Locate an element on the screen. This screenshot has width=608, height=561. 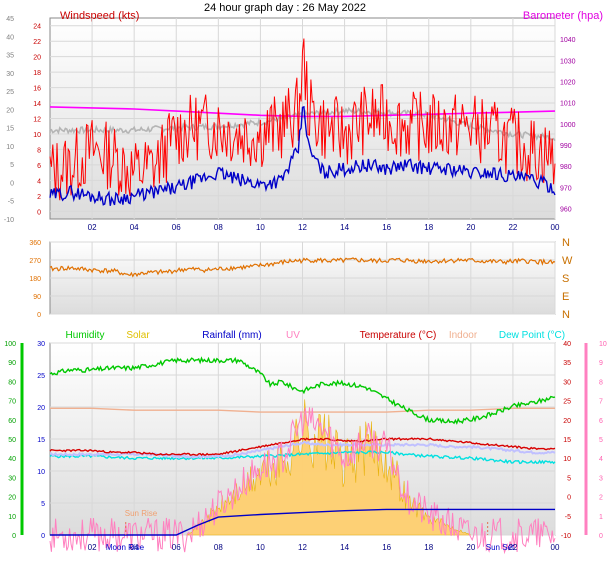
apparent-temperature-line is located at coordinates (302, 450).